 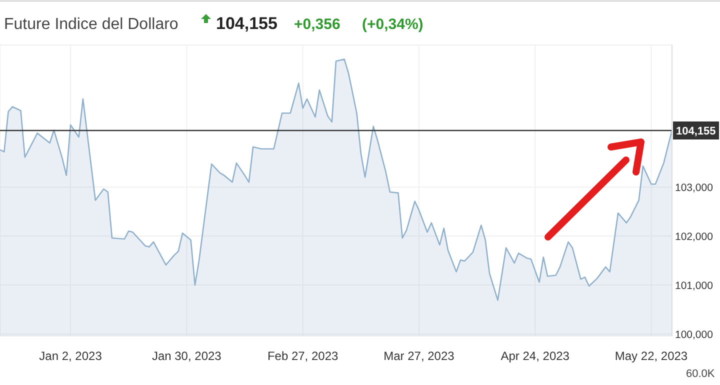 What do you see at coordinates (694, 286) in the screenshot?
I see `y-tick-label: 101,000` at bounding box center [694, 286].